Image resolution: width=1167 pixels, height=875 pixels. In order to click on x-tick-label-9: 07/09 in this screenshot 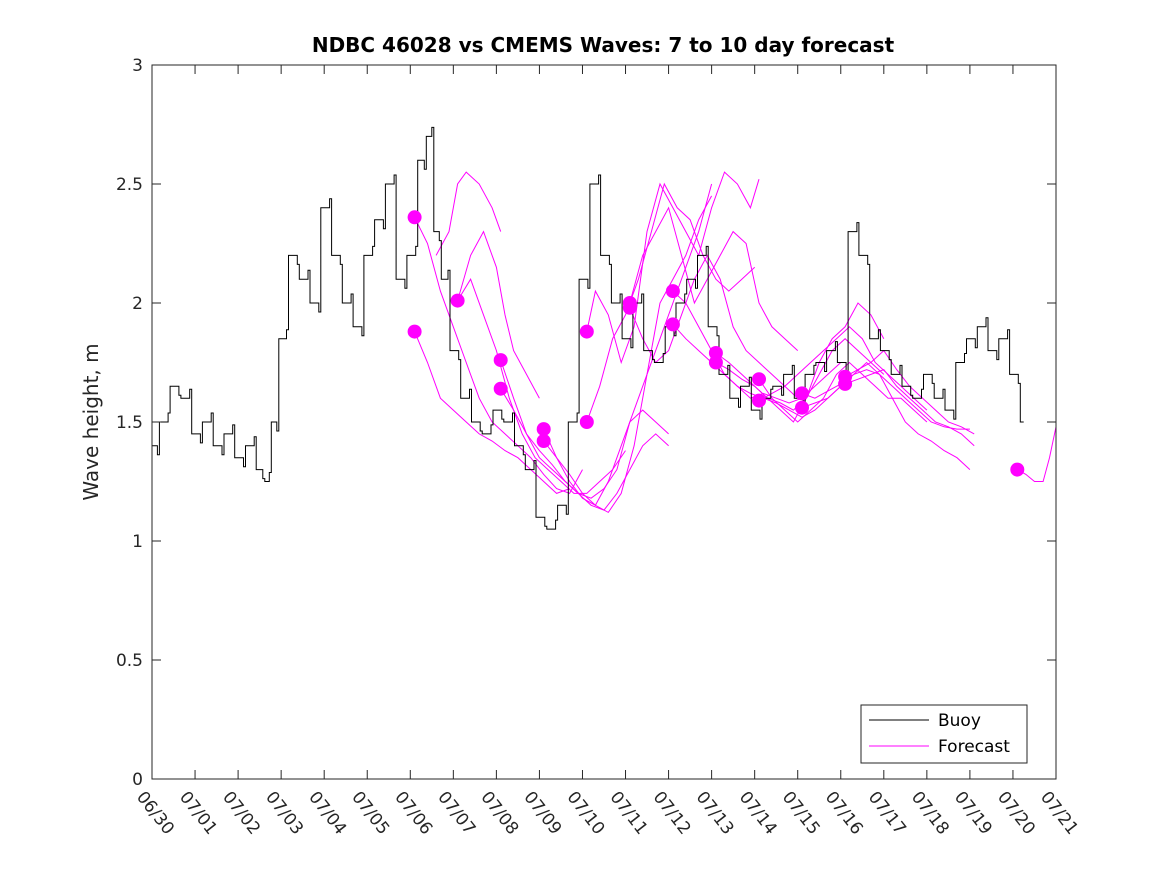, I will do `click(542, 813)`.